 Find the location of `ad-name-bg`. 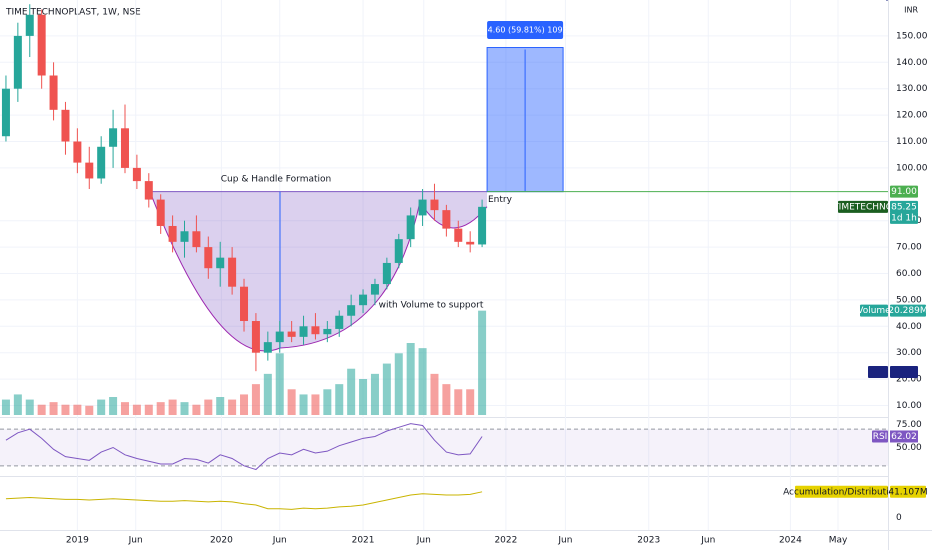

ad-name-bg is located at coordinates (841, 491).